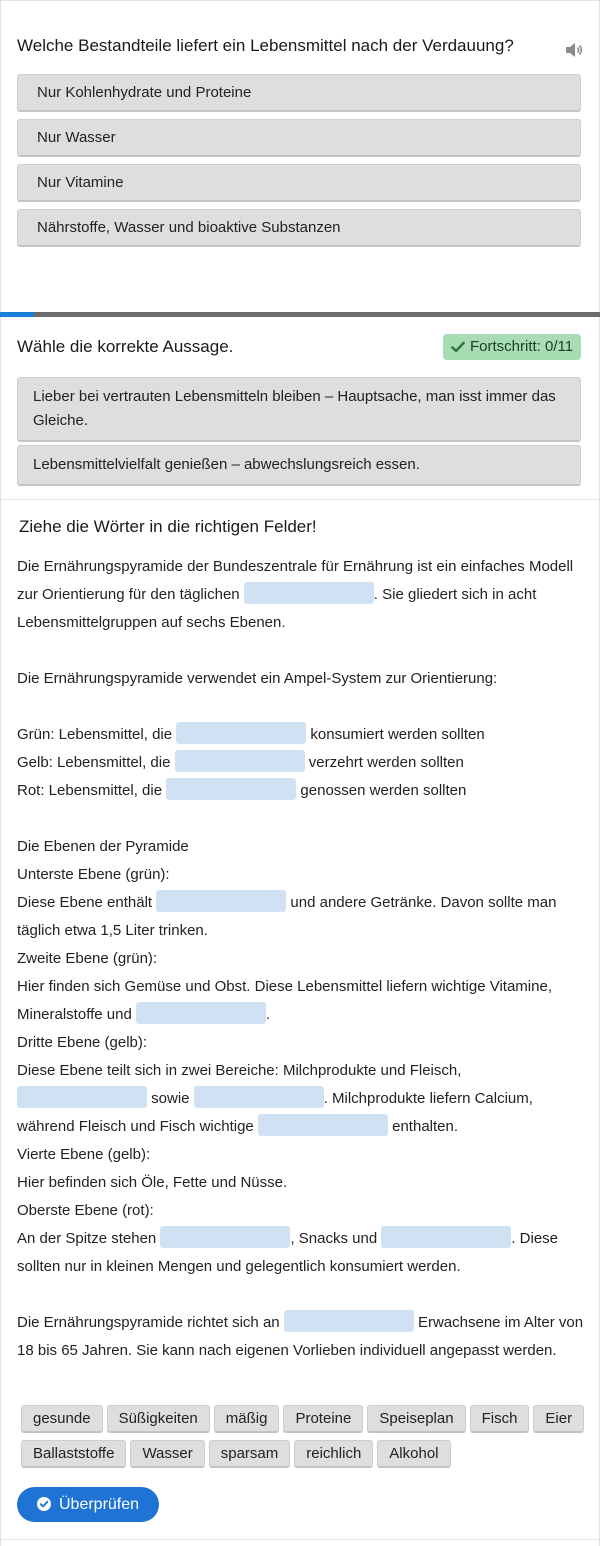 The height and width of the screenshot is (1546, 600). What do you see at coordinates (158, 1419) in the screenshot?
I see `word-chip: Süßigkeiten` at bounding box center [158, 1419].